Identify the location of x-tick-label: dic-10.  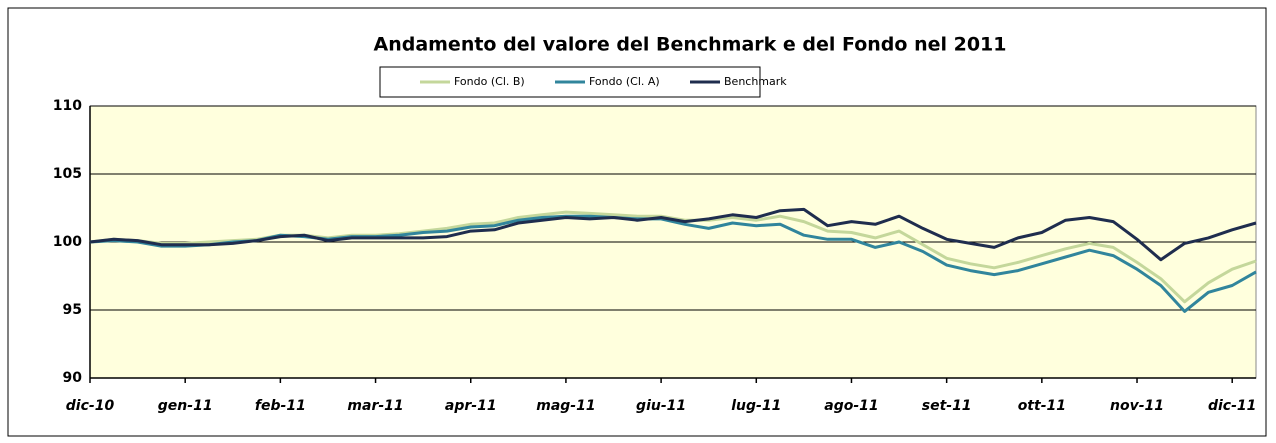
(90, 406).